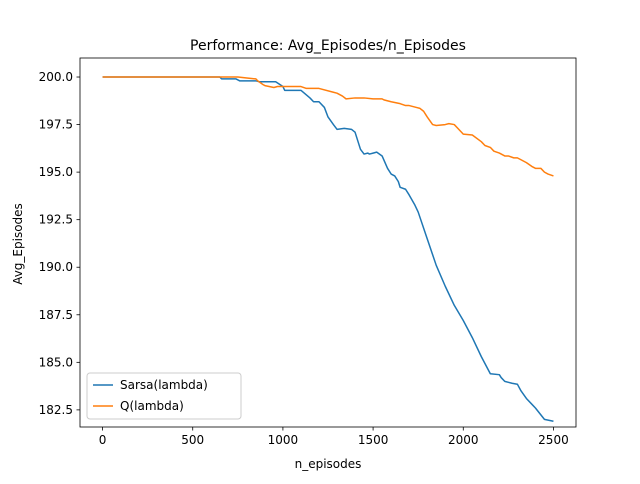 This screenshot has width=640, height=484. What do you see at coordinates (56, 125) in the screenshot?
I see `y-tick-label: 197.5` at bounding box center [56, 125].